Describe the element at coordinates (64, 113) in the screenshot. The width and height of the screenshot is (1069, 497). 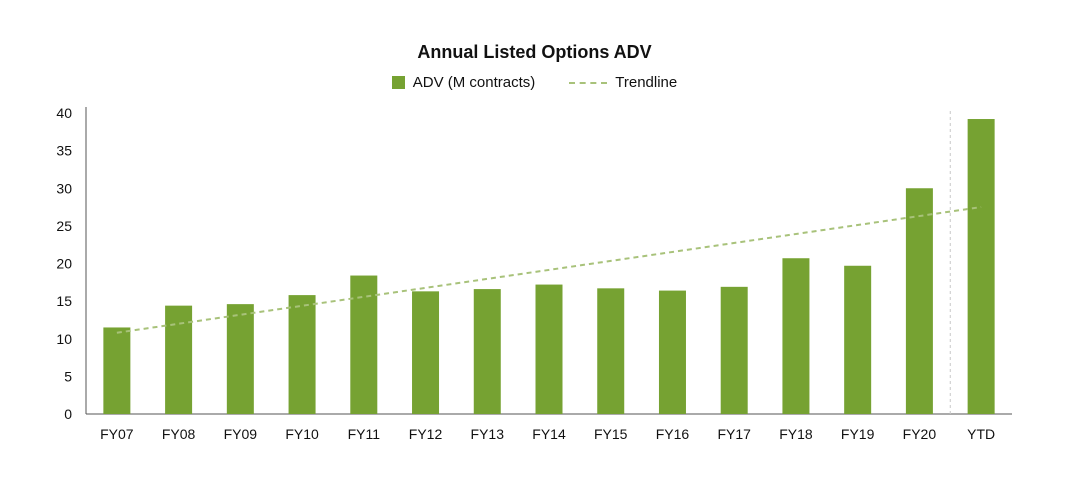
I see `y-tick-label: 40` at that location.